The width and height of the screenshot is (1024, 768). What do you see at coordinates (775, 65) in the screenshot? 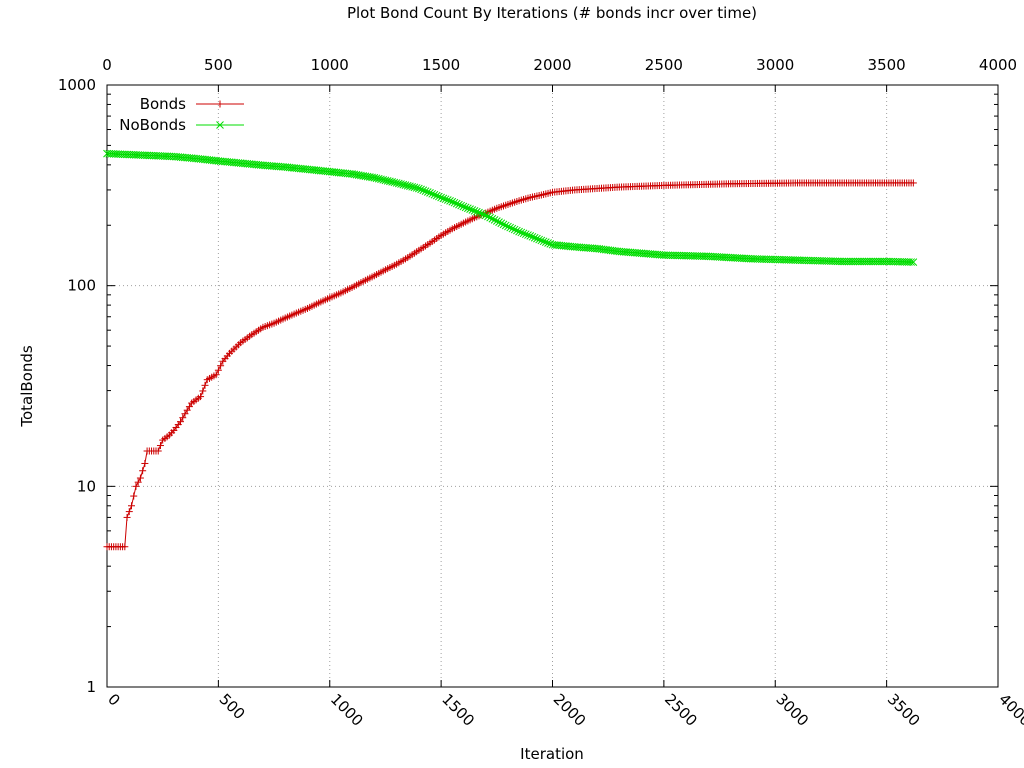
I see `x-tick-label-top: 3000` at bounding box center [775, 65].